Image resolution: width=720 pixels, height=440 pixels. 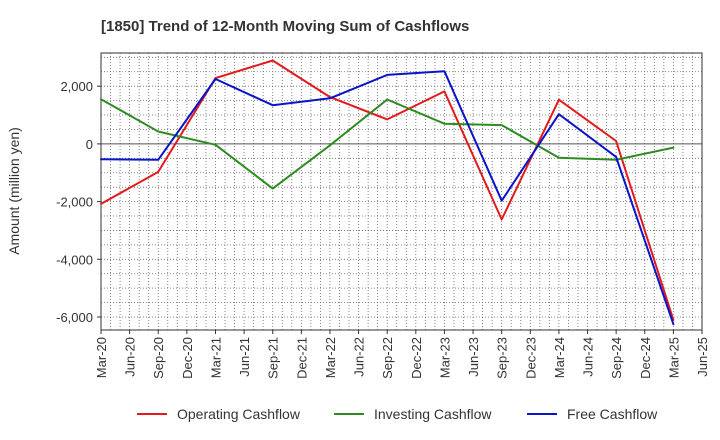 I want to click on y-tick-label: -6,000, so click(x=74, y=317).